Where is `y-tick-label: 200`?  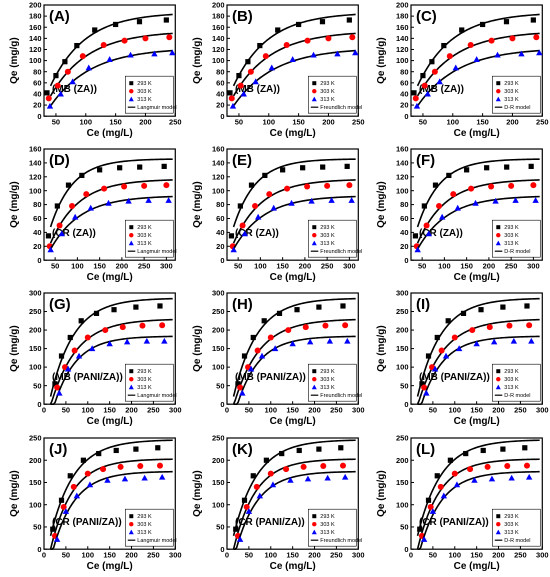 y-tick-label: 200 is located at coordinates (35, 459).